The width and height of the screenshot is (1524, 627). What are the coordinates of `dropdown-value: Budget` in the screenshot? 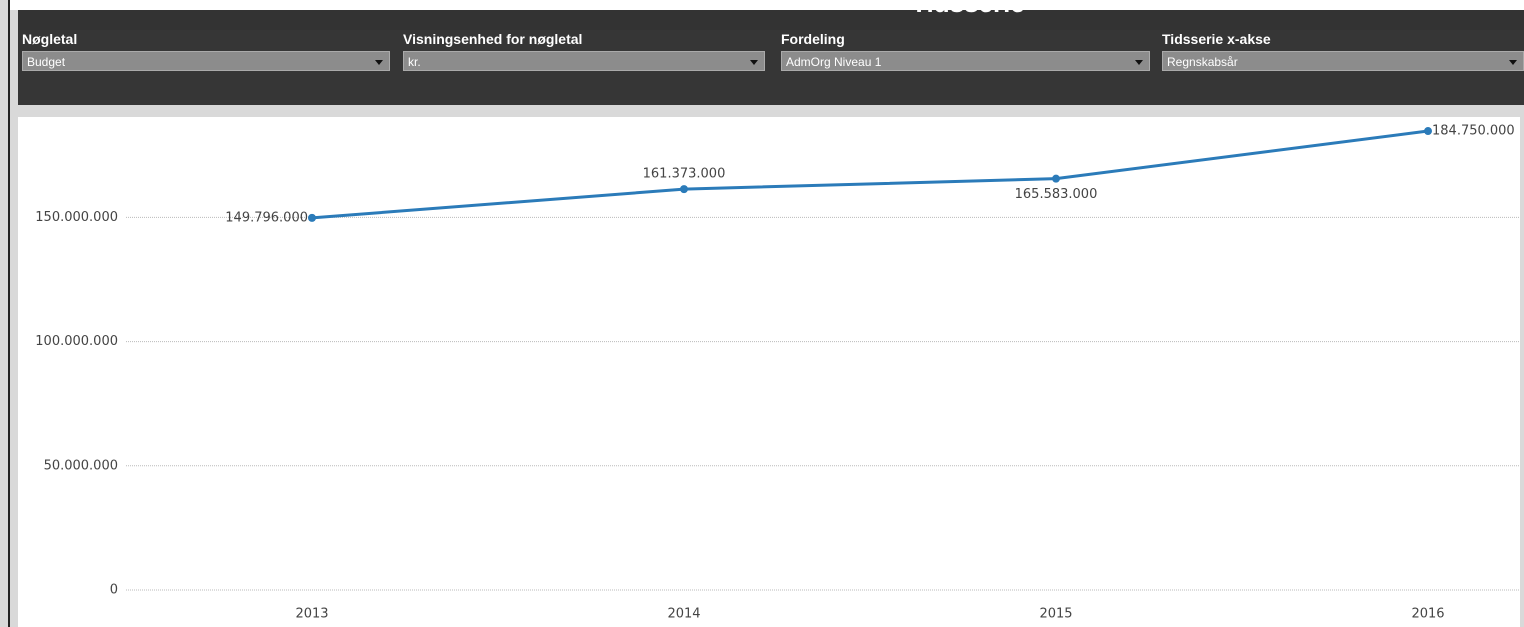 It's located at (46, 62).